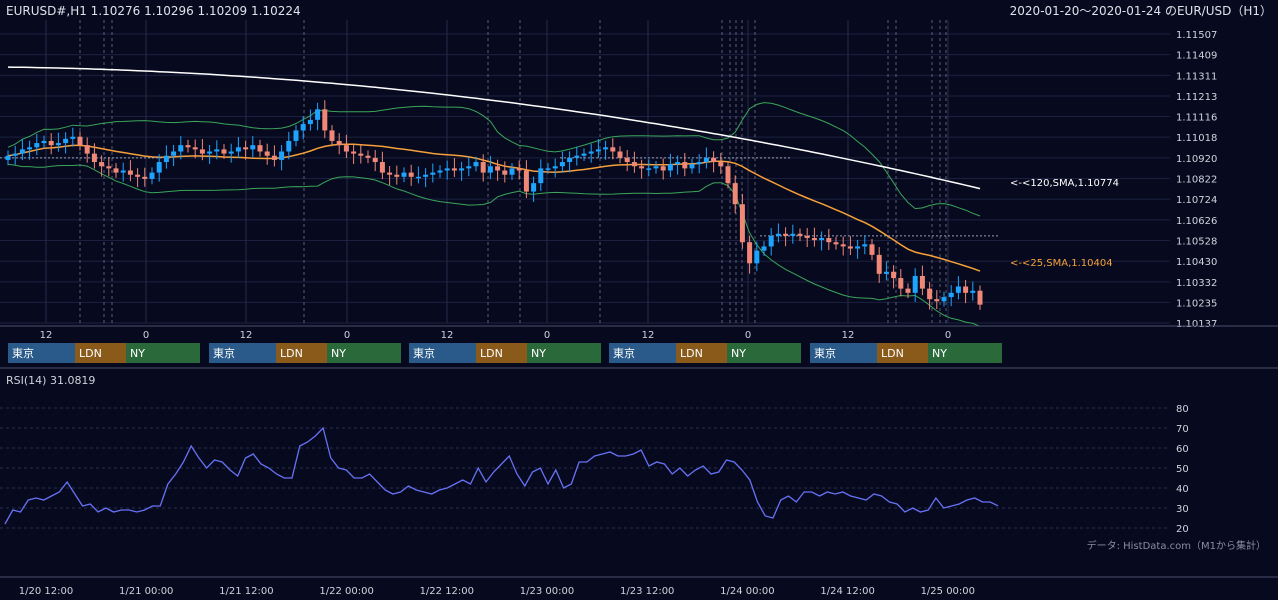 Image resolution: width=1278 pixels, height=600 pixels. Describe the element at coordinates (1140, 11) in the screenshot. I see `header-period: 2020-01-20～2020-01-24 のEUR/USD（H1）` at that location.